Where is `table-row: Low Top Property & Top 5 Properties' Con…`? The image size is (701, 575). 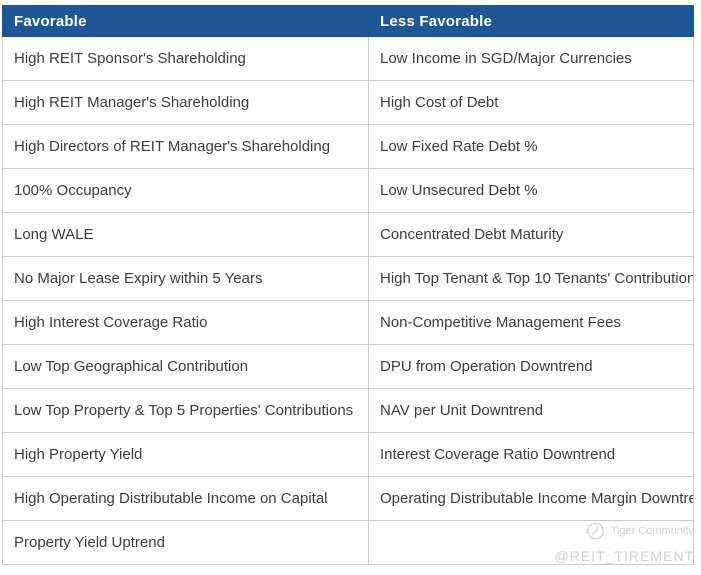
table-row: Low Top Property & Top 5 Properties' Con… is located at coordinates (348, 410).